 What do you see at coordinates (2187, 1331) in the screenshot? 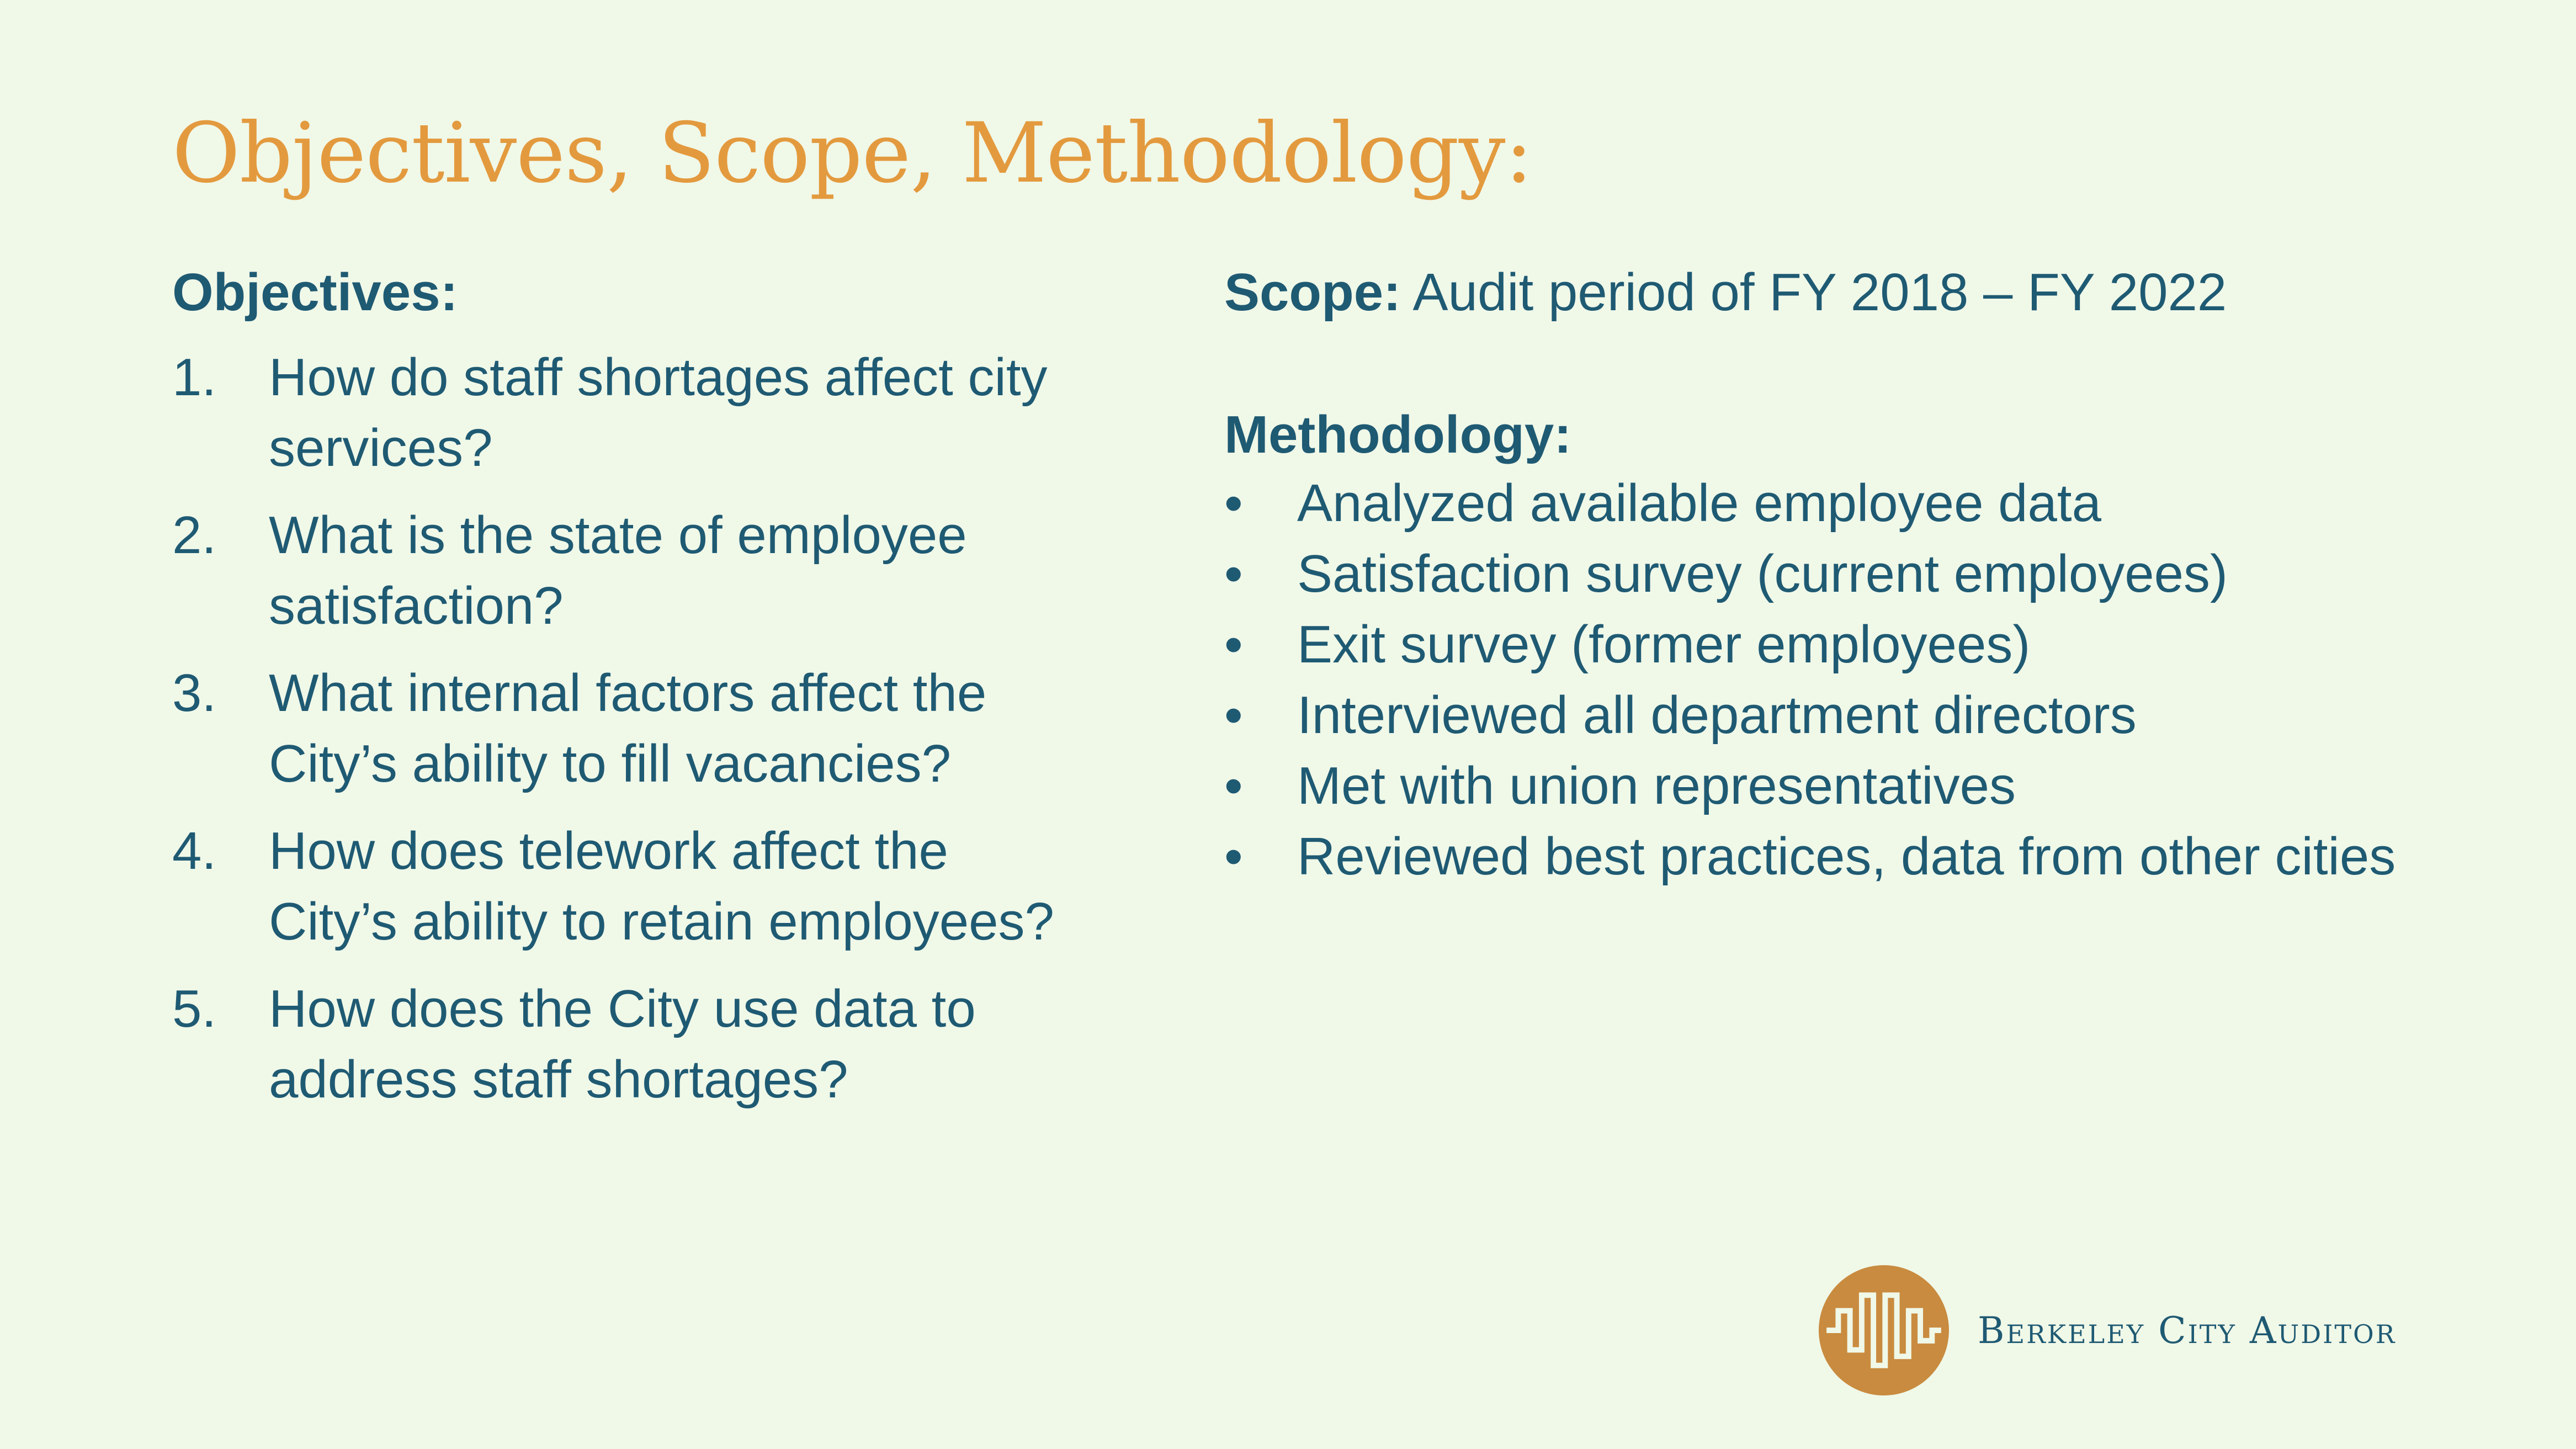
I see `logo-text: Berkeley City Auditor` at bounding box center [2187, 1331].